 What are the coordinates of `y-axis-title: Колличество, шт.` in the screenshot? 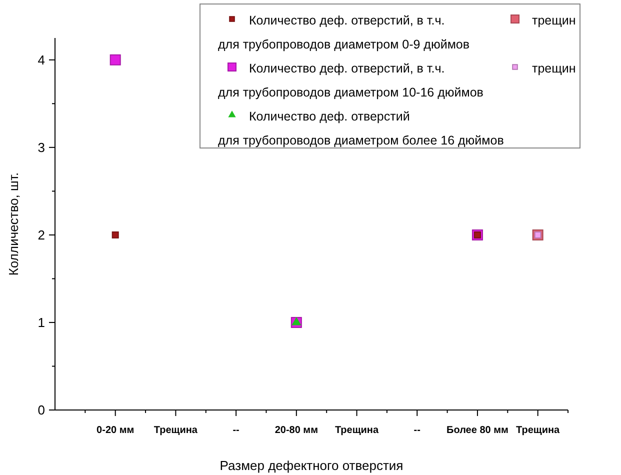 It's located at (13, 224).